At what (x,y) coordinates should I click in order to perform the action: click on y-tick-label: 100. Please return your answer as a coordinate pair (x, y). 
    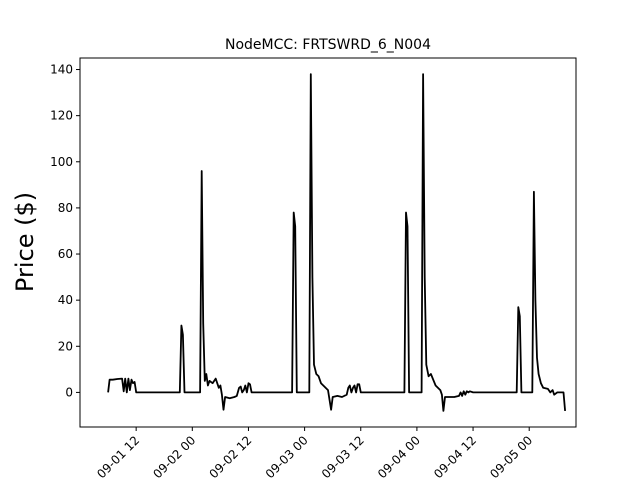
    Looking at the image, I should click on (61, 162).